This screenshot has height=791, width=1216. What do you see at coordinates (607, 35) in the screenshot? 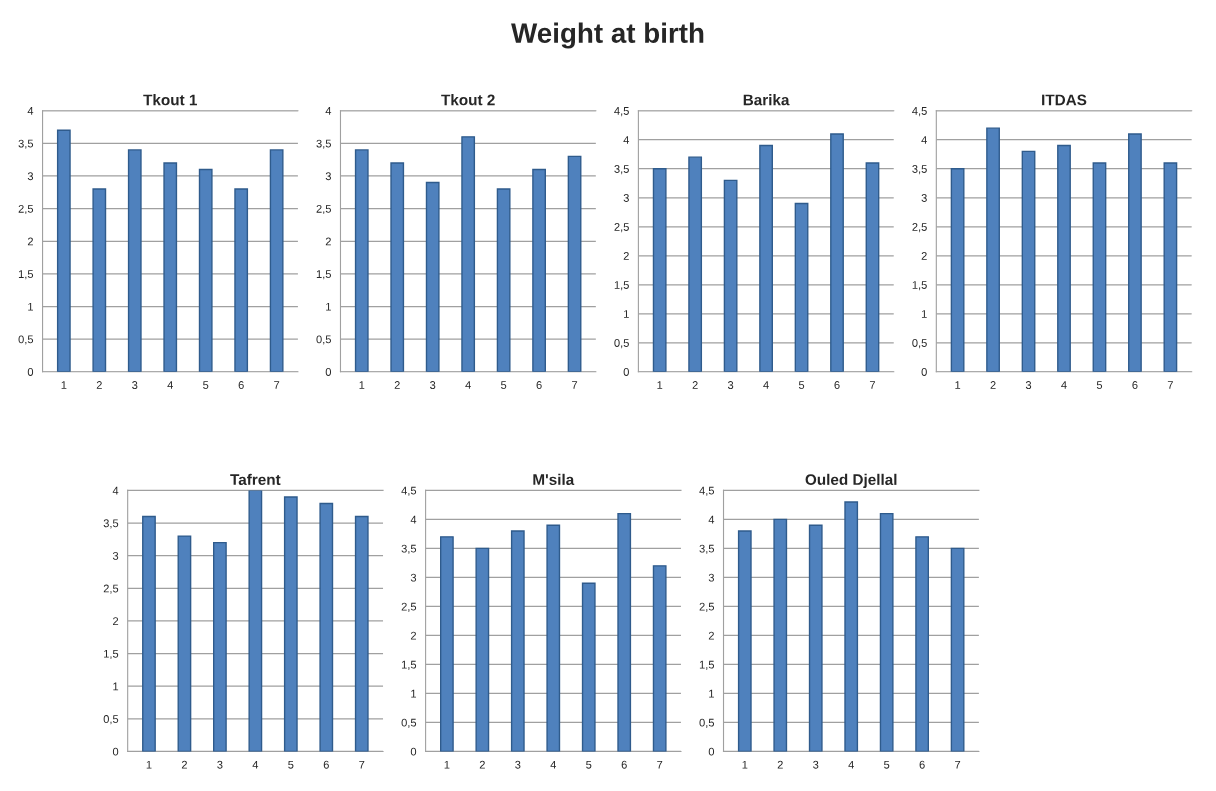
I see `text: Weight at birth` at bounding box center [607, 35].